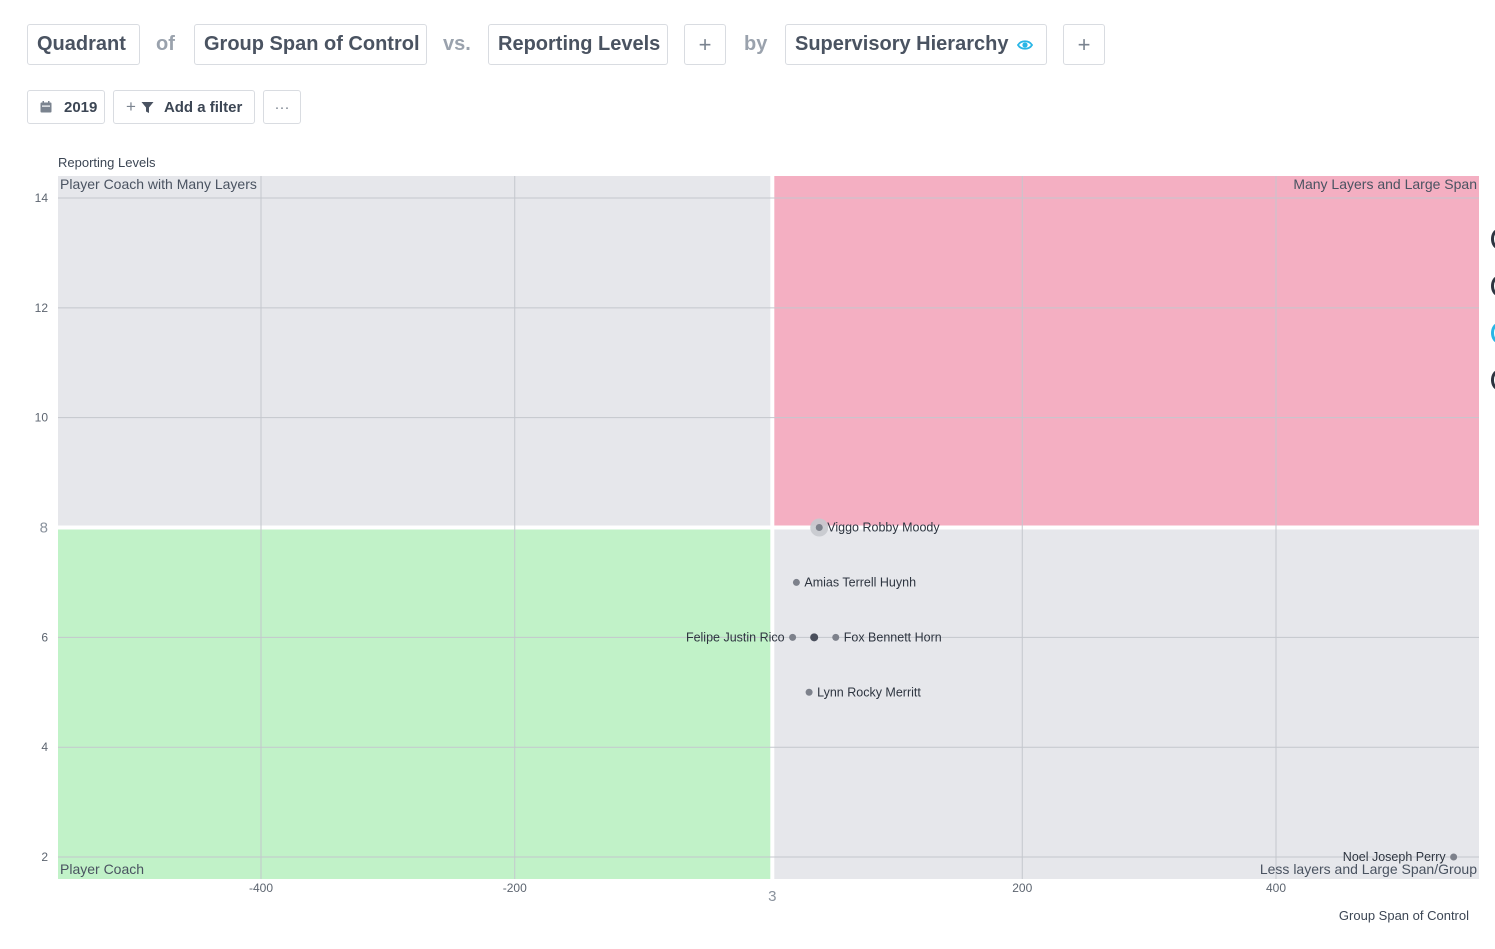 The width and height of the screenshot is (1495, 949). What do you see at coordinates (42, 418) in the screenshot?
I see `y-tick-label: 10` at bounding box center [42, 418].